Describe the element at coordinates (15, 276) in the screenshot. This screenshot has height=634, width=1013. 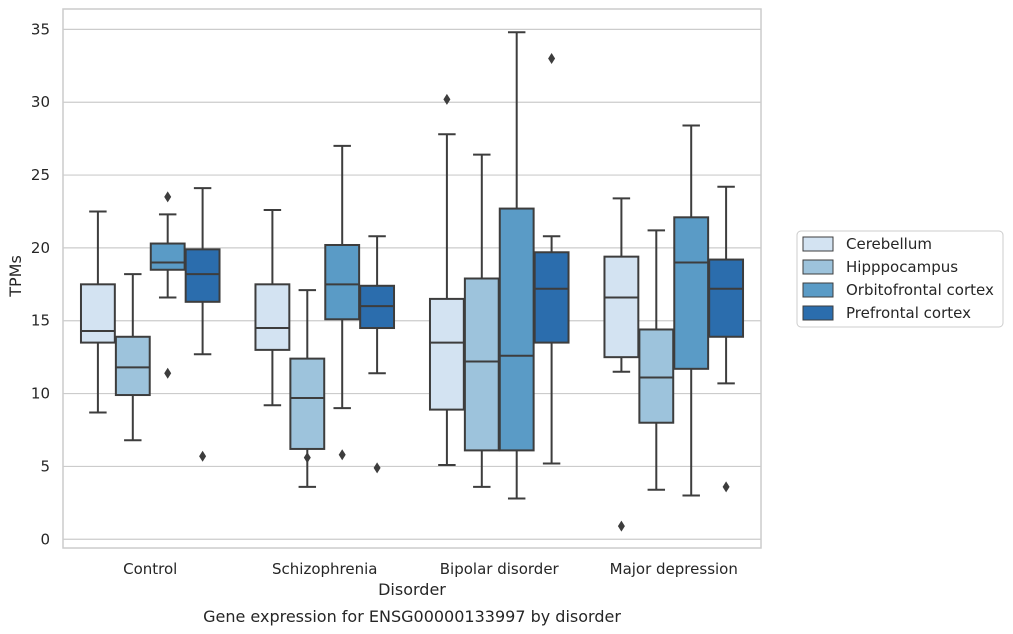
I see `y-axis-label: TPMs` at that location.